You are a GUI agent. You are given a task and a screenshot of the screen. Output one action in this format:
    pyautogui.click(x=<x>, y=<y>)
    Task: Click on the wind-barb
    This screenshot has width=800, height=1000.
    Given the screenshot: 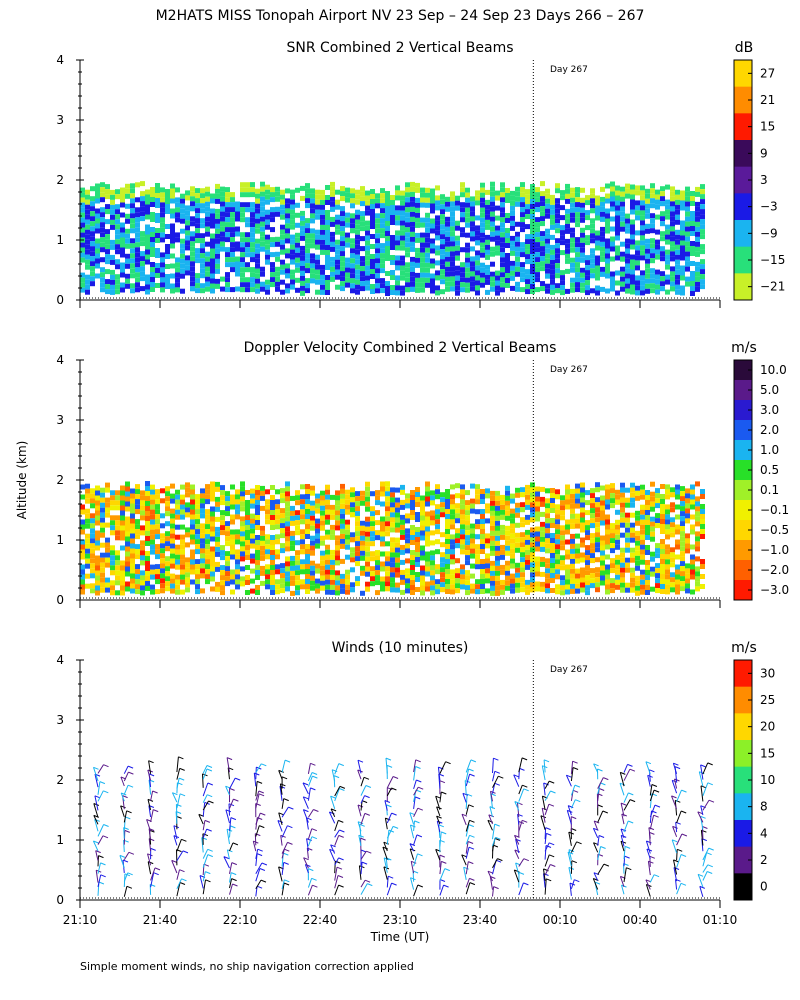 What is the action you would take?
    pyautogui.click(x=360, y=872)
    